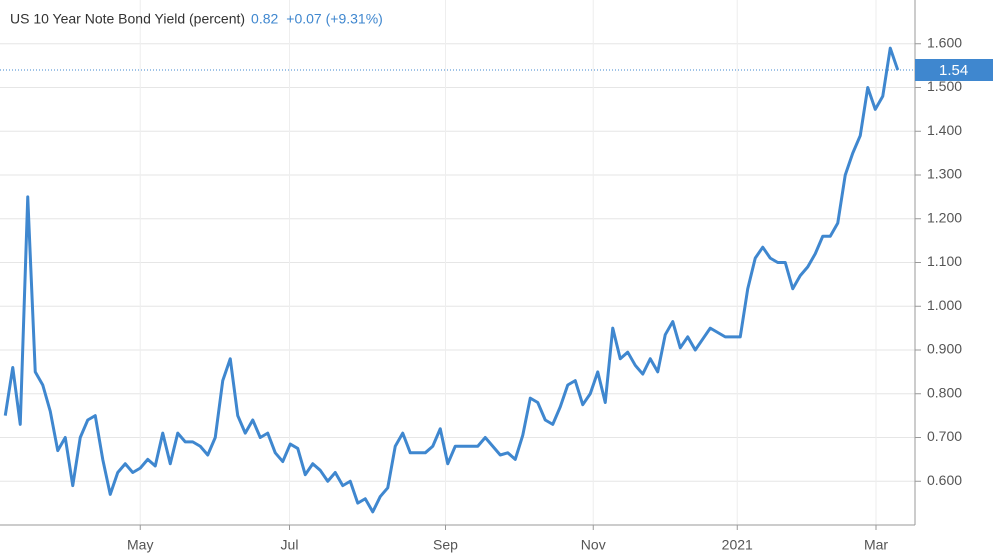 This screenshot has width=1000, height=560. What do you see at coordinates (445, 545) in the screenshot?
I see `x-tick-label: Sep` at bounding box center [445, 545].